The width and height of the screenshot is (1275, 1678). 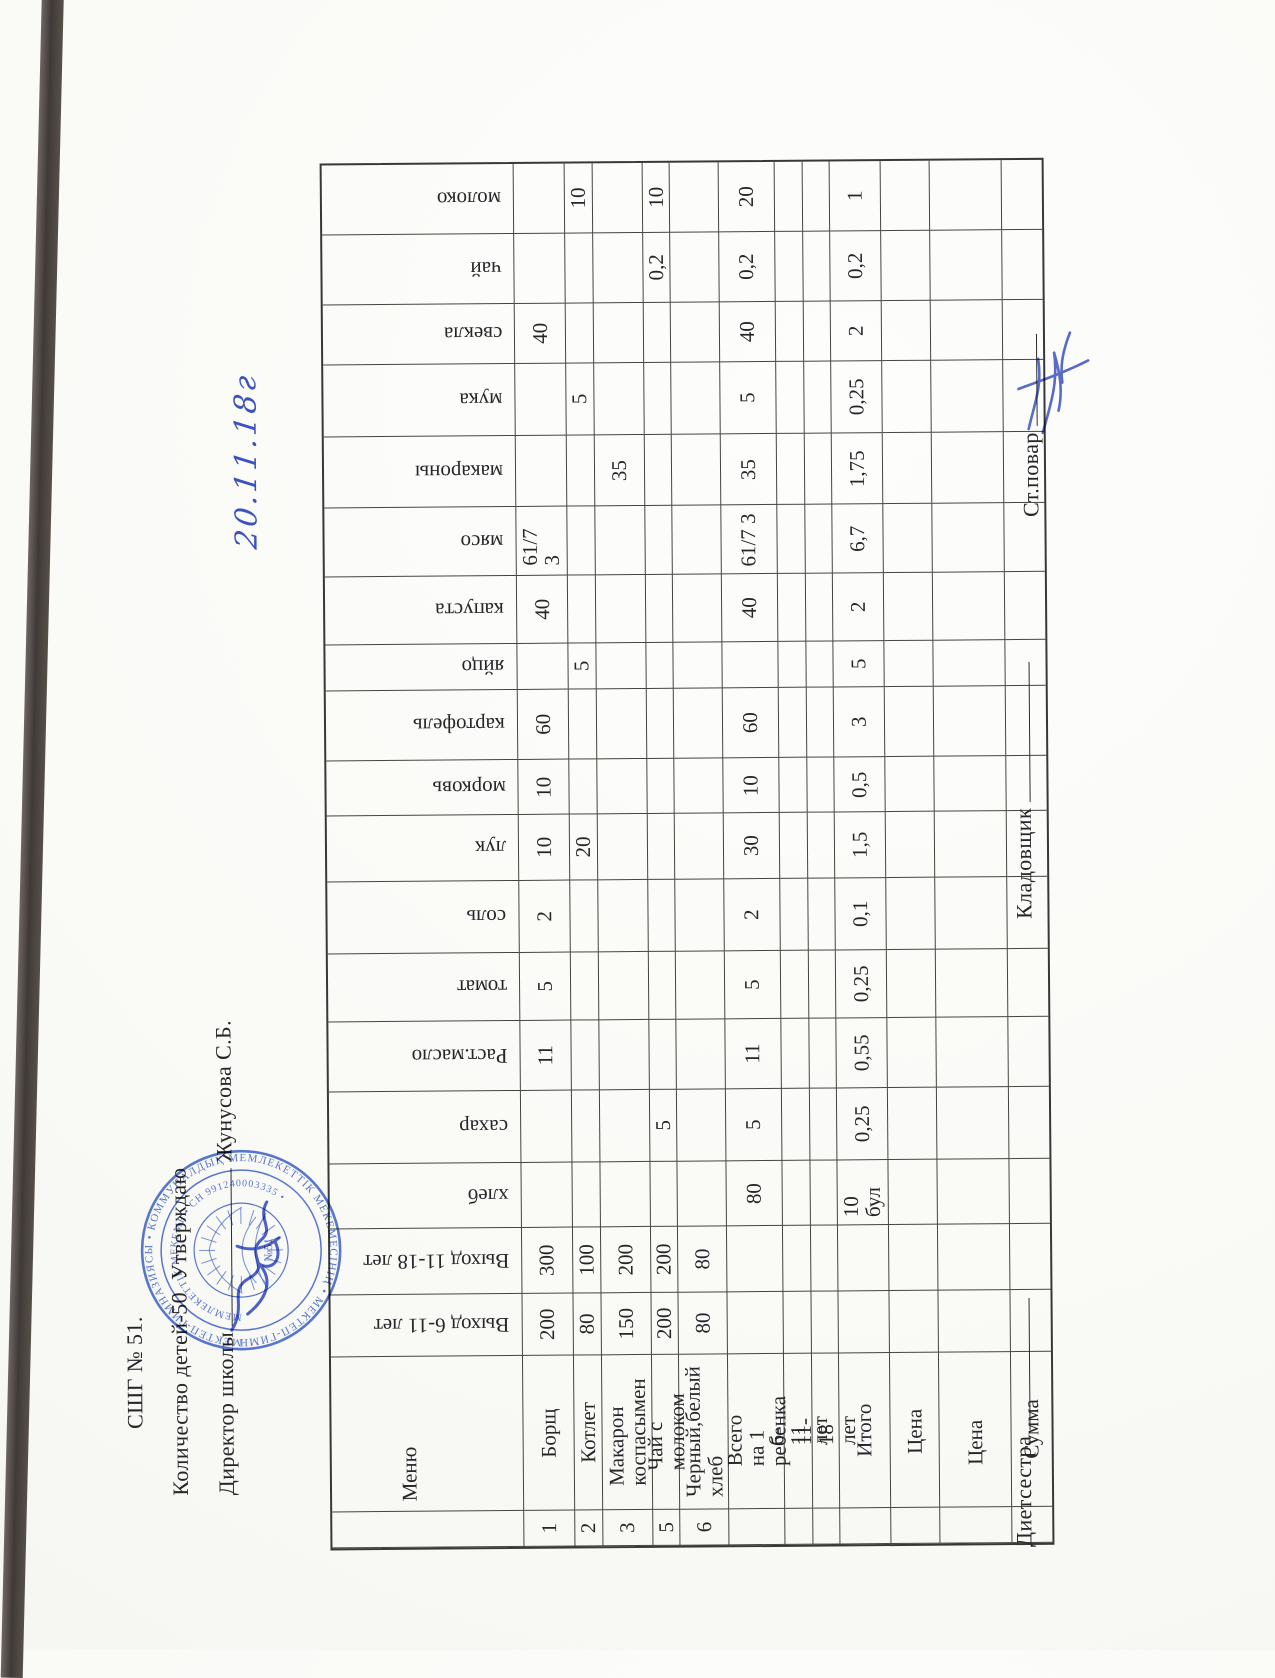 I want to click on cell-value: 0,25, so click(x=862, y=1123).